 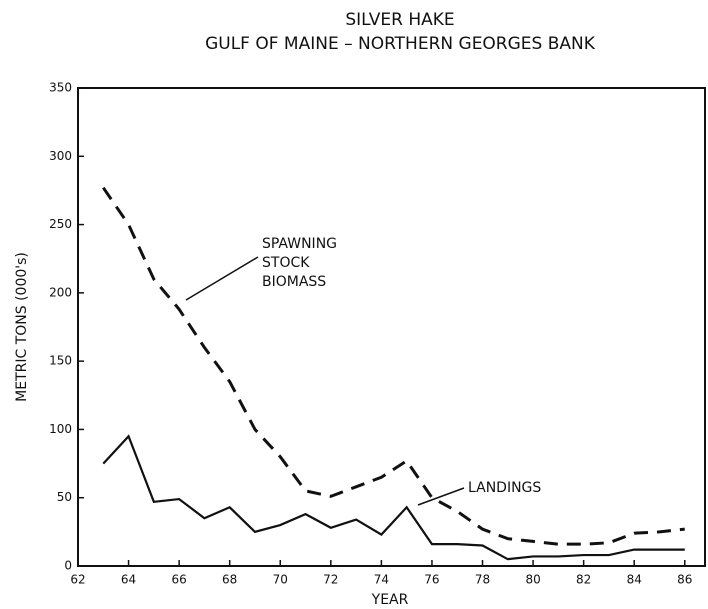 I want to click on x-tick-label: 68, so click(x=229, y=580).